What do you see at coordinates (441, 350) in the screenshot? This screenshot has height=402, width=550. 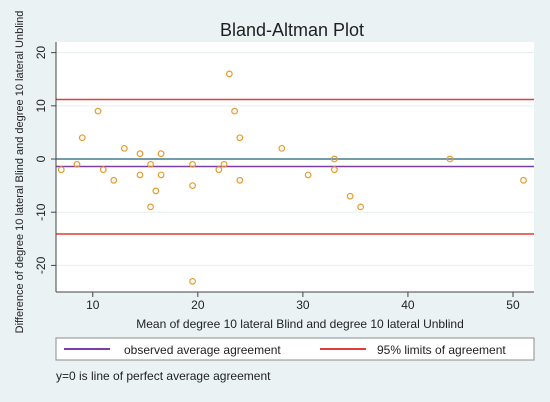 I see `legend-label-limits: 95% limits of agreement` at bounding box center [441, 350].